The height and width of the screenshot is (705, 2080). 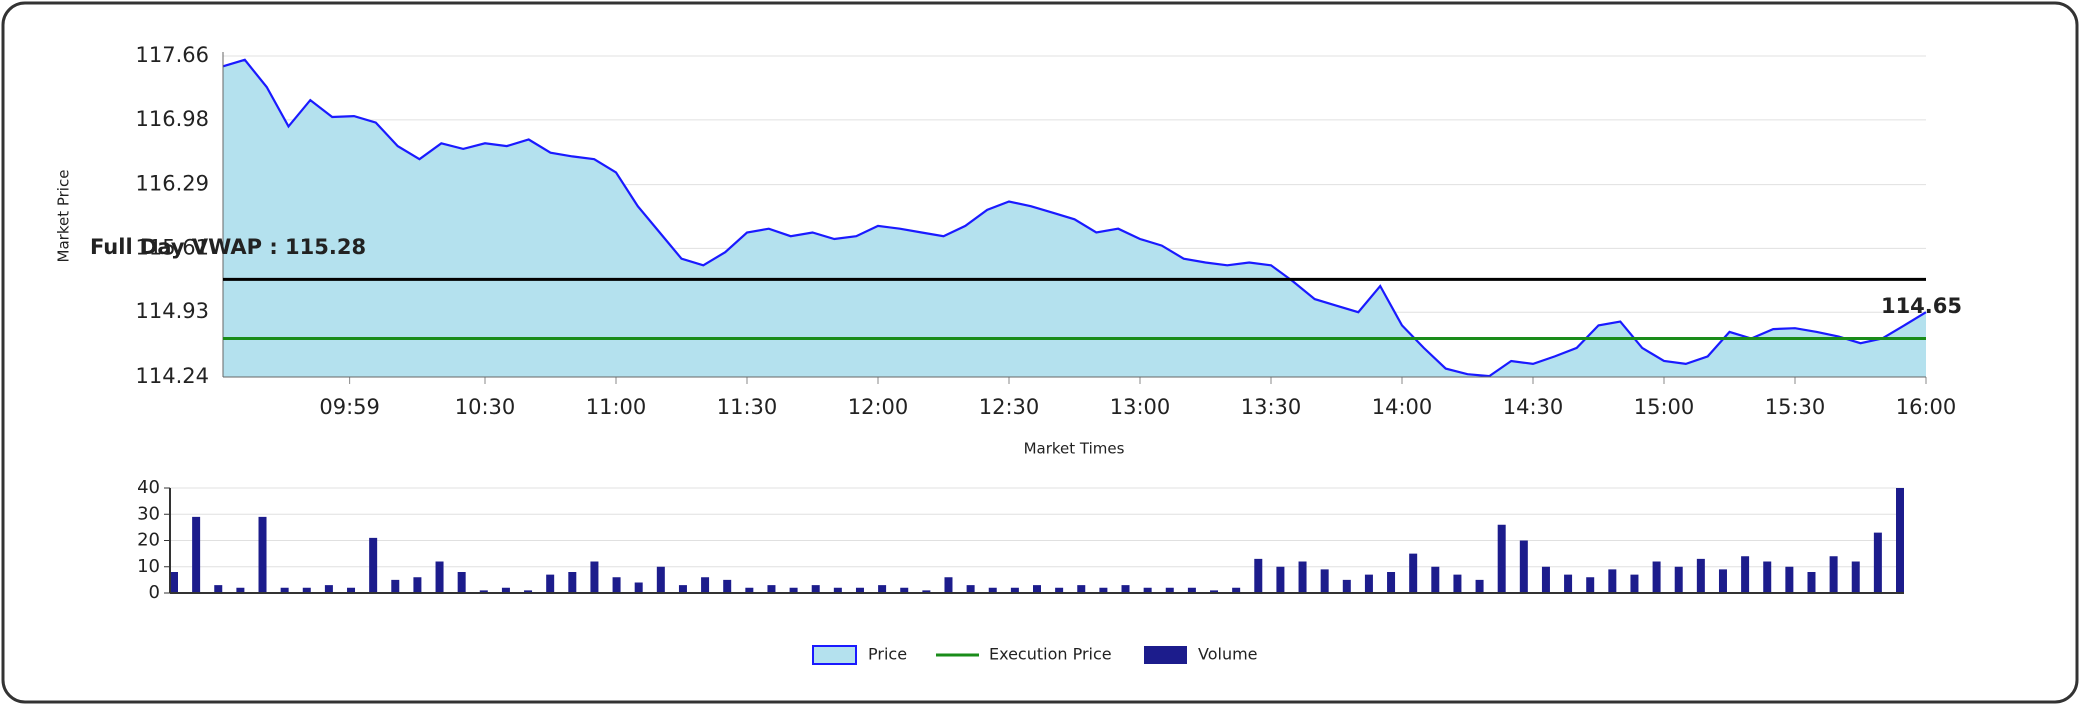 I want to click on x-tick-label: 13:30, so click(x=1271, y=407).